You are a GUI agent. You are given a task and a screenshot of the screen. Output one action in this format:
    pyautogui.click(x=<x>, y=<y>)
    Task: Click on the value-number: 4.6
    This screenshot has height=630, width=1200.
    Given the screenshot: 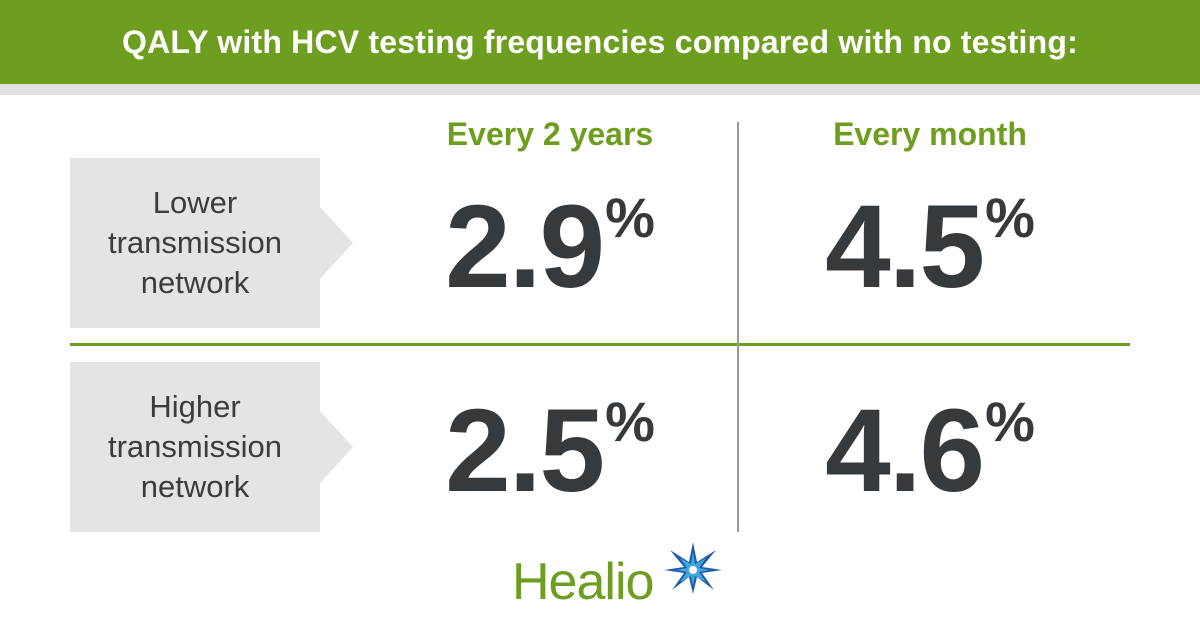 What is the action you would take?
    pyautogui.click(x=905, y=451)
    